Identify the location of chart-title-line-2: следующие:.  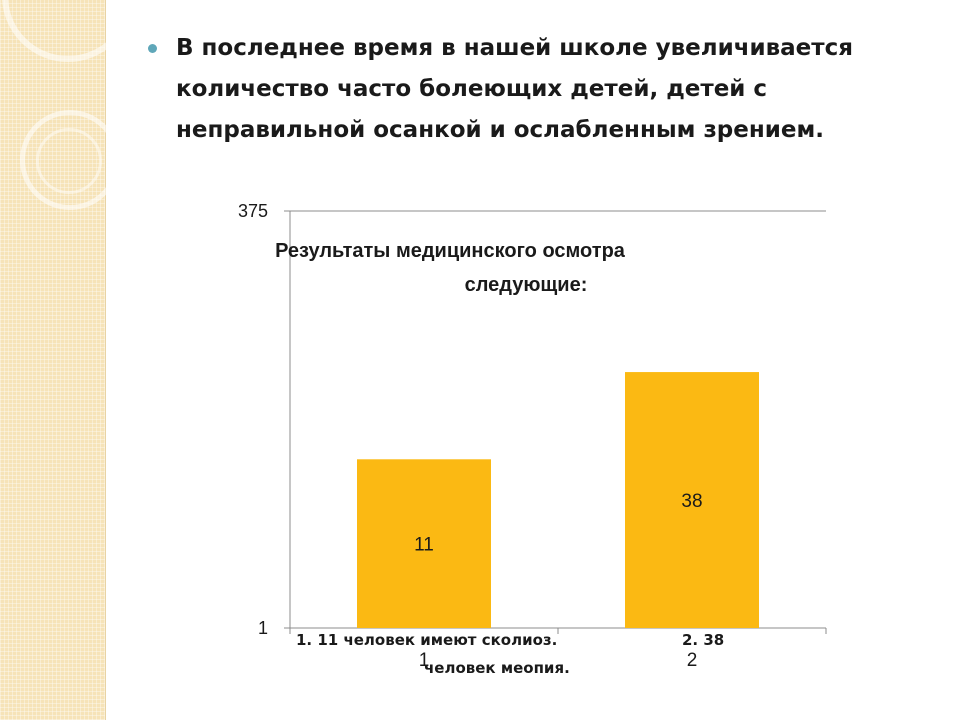
(526, 285).